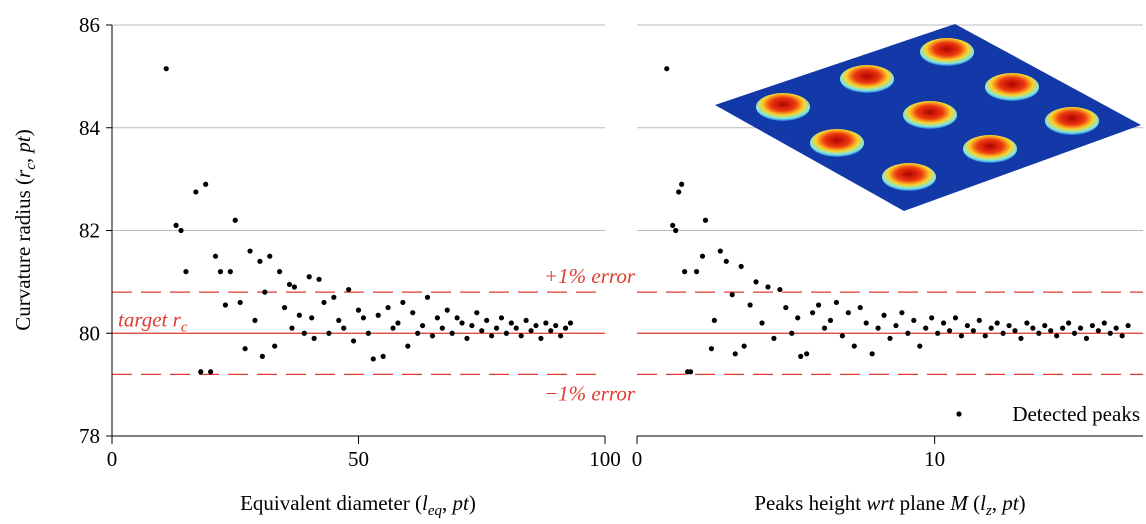  I want to click on y-axis-label: Curvature radius (rc, pt), so click(25, 230).